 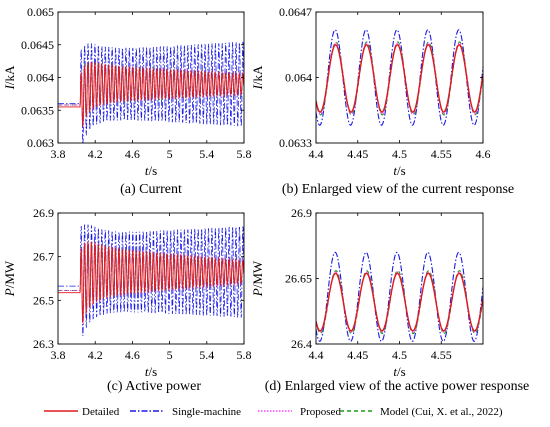 I want to click on y-tick-label-c-1: 26.5, so click(x=43, y=300).